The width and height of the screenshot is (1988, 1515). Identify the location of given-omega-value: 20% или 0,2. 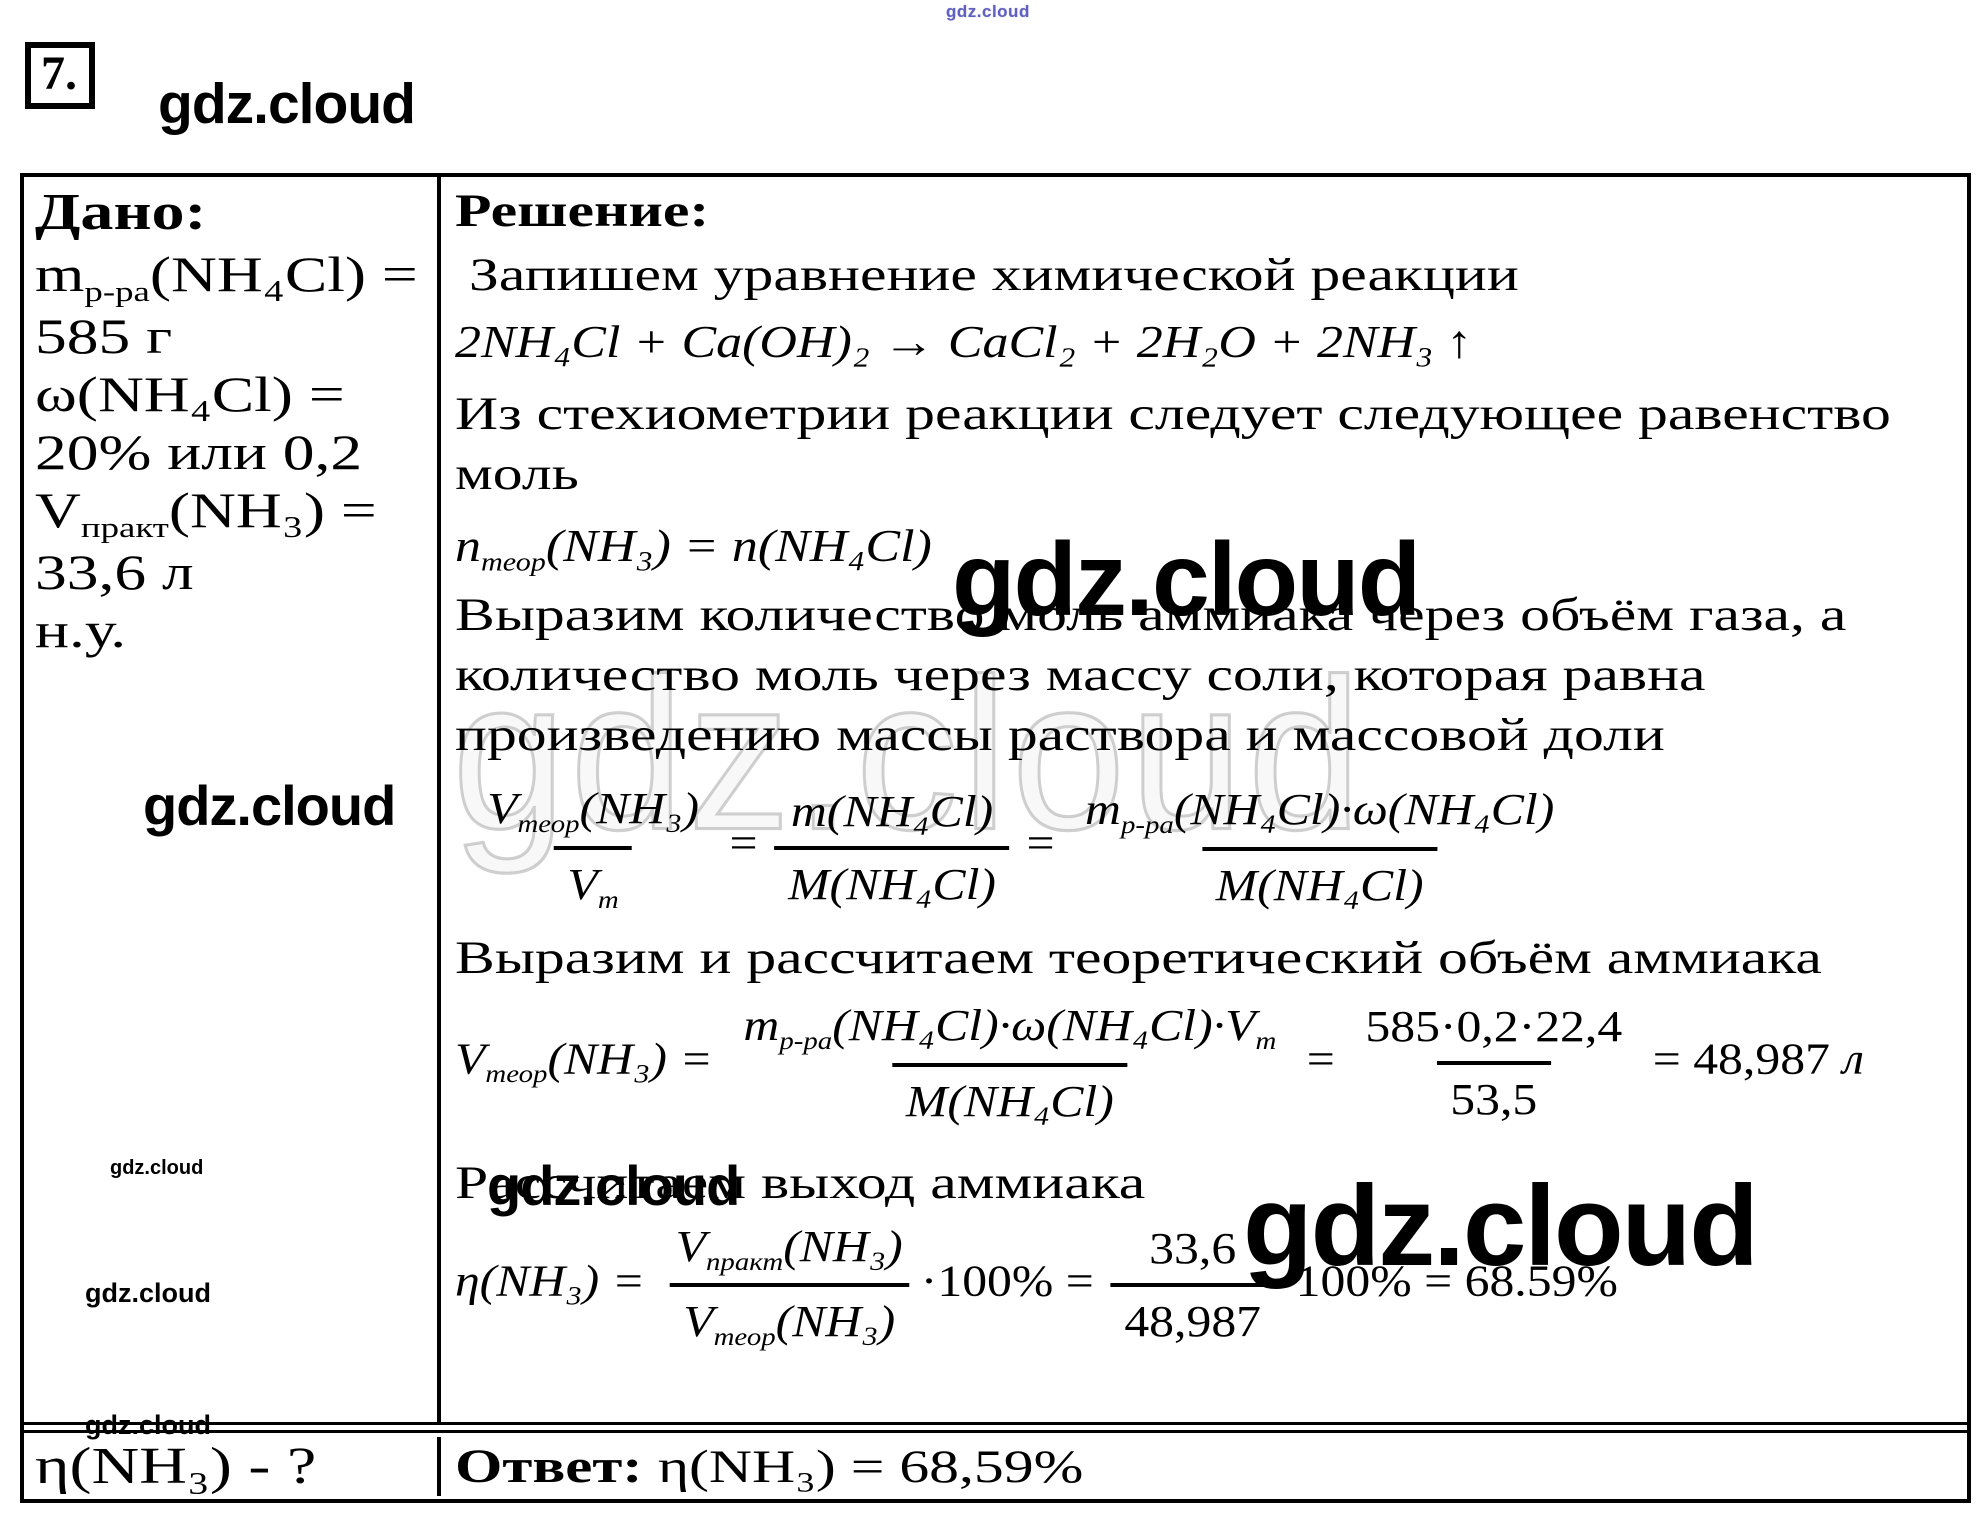
(199, 451).